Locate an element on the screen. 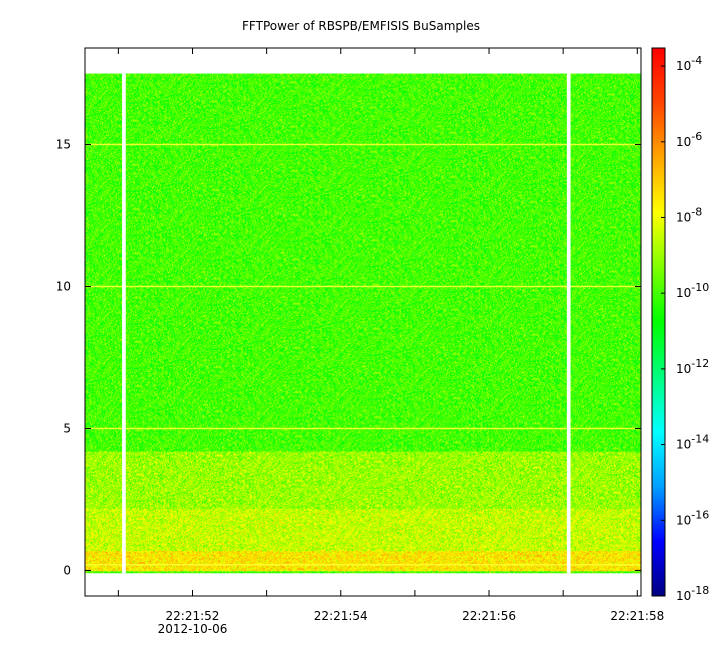 The height and width of the screenshot is (656, 724). y-tick-label: 15 is located at coordinates (63, 145).